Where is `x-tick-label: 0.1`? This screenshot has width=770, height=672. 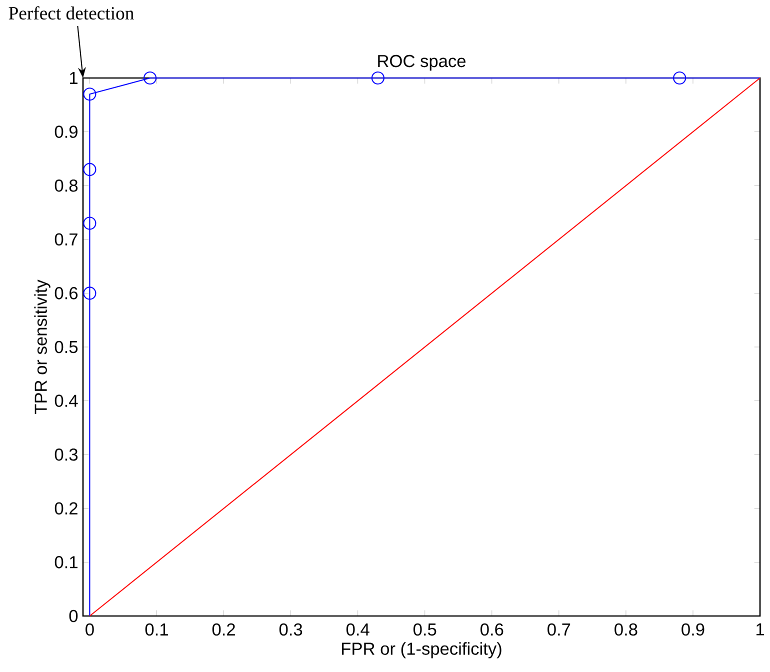
x-tick-label: 0.1 is located at coordinates (156, 629).